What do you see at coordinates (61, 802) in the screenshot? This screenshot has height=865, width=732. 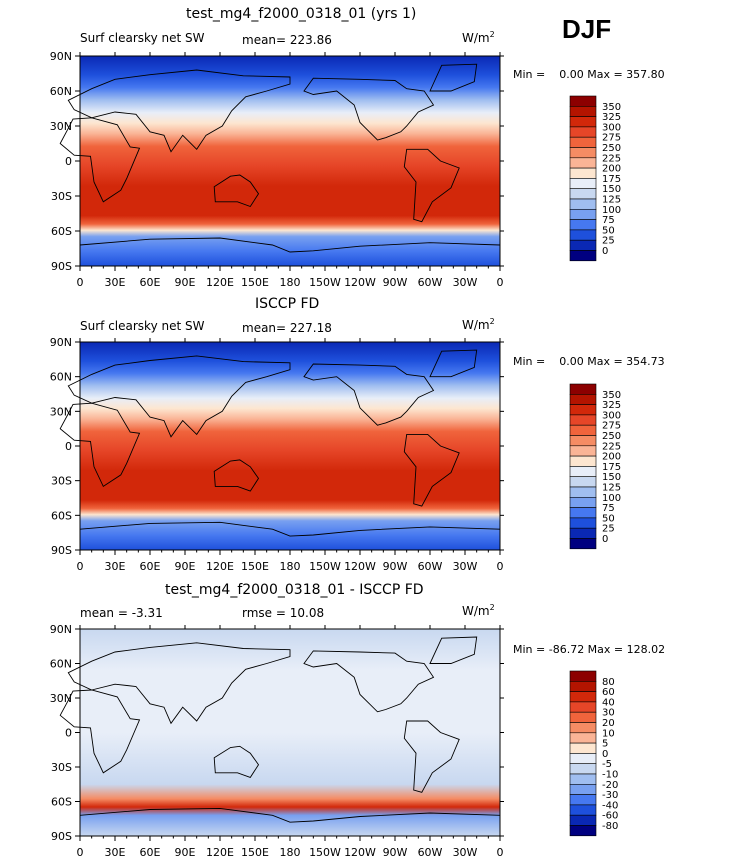 I see `ytick-label-panel-3: 60S` at bounding box center [61, 802].